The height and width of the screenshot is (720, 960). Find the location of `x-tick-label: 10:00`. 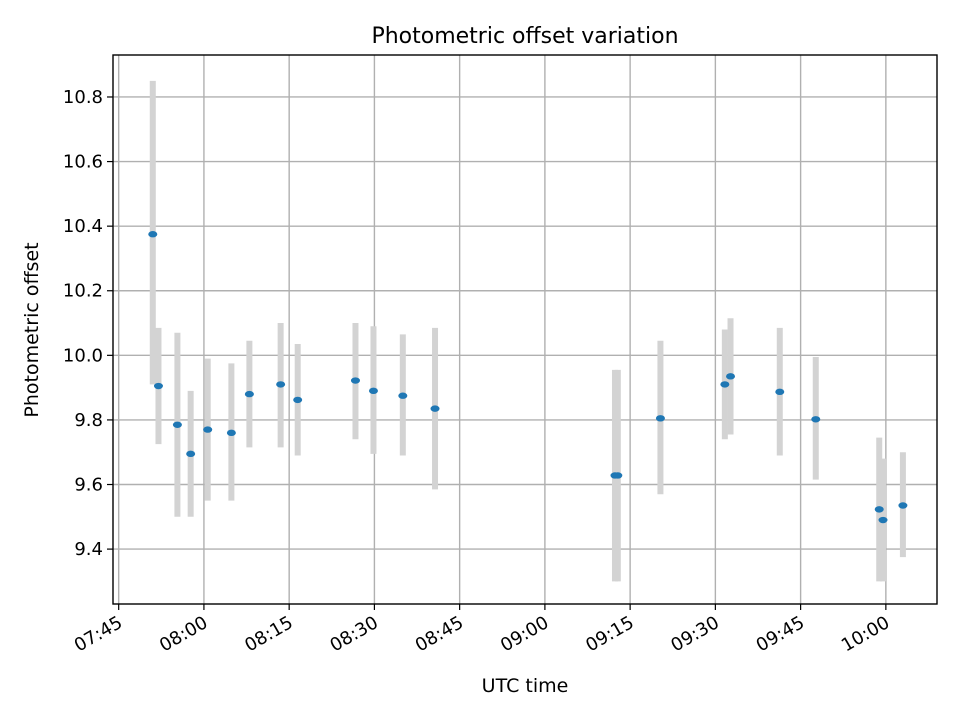

x-tick-label: 10:00 is located at coordinates (865, 634).